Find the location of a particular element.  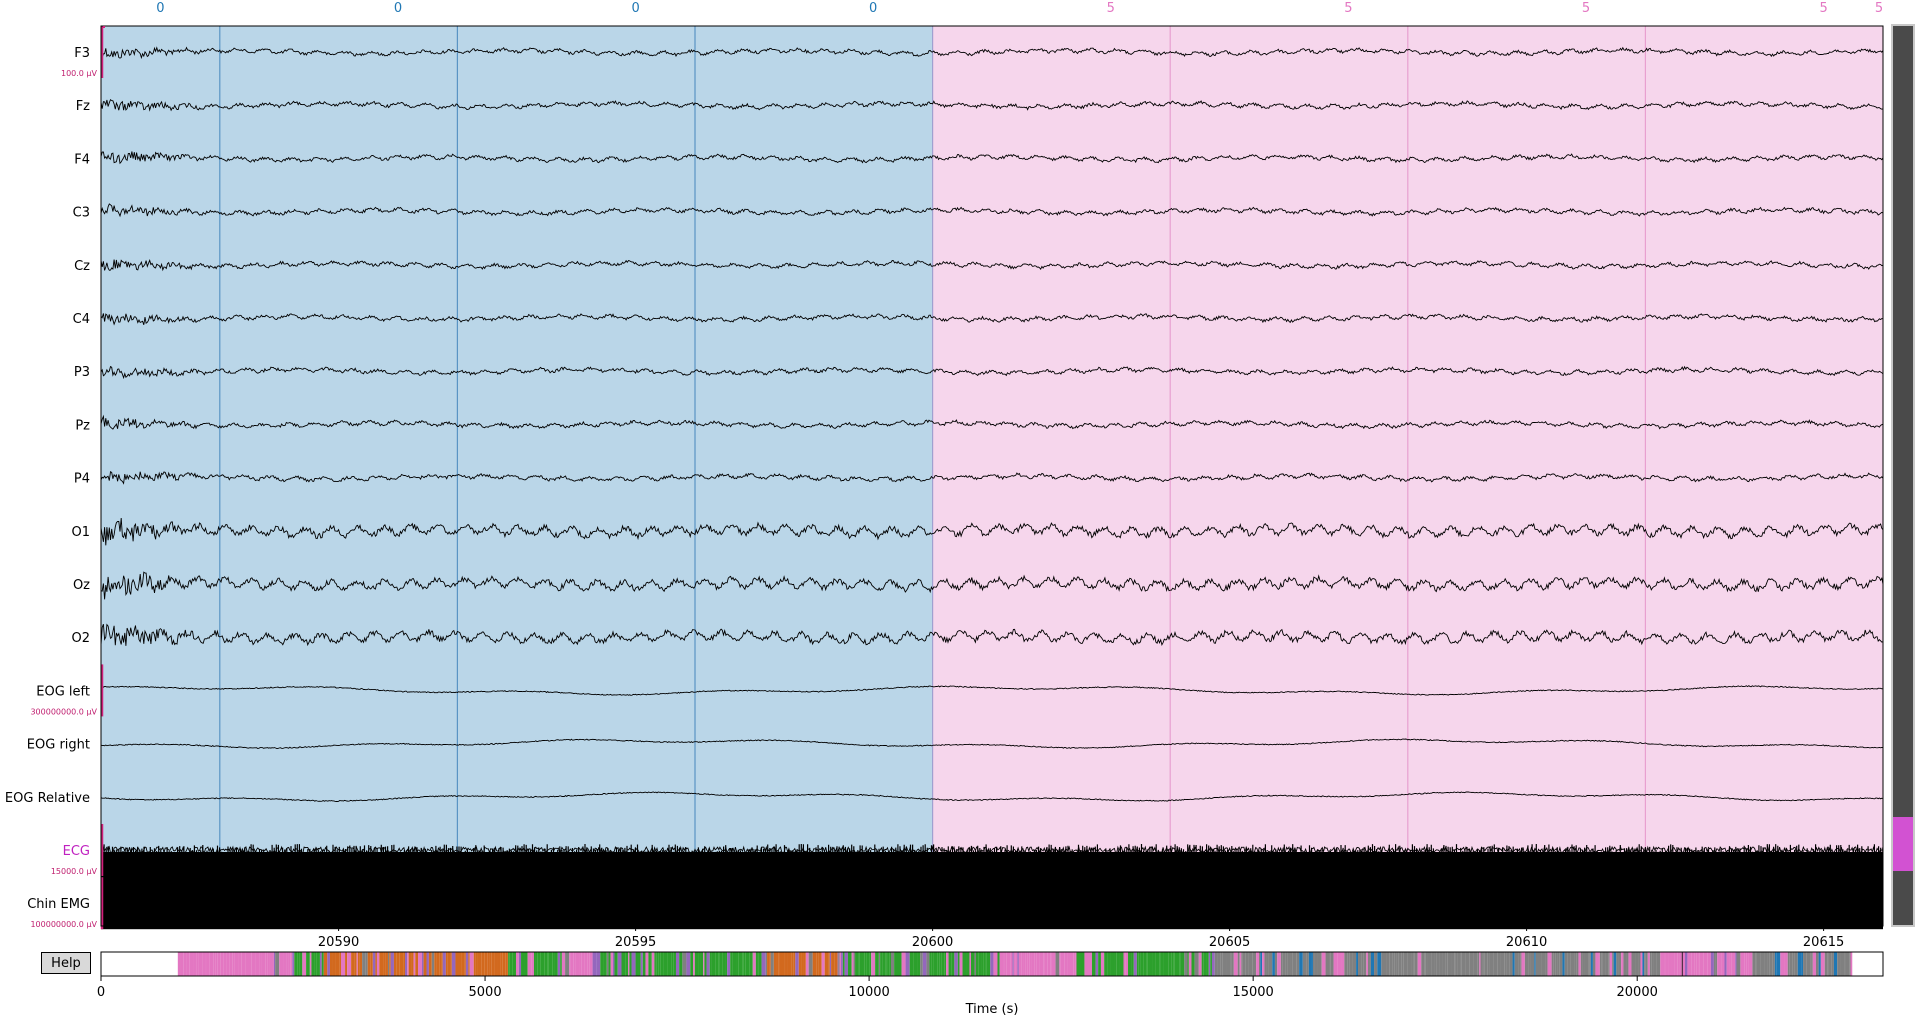

channel-label: EOG Relative is located at coordinates (47, 798).